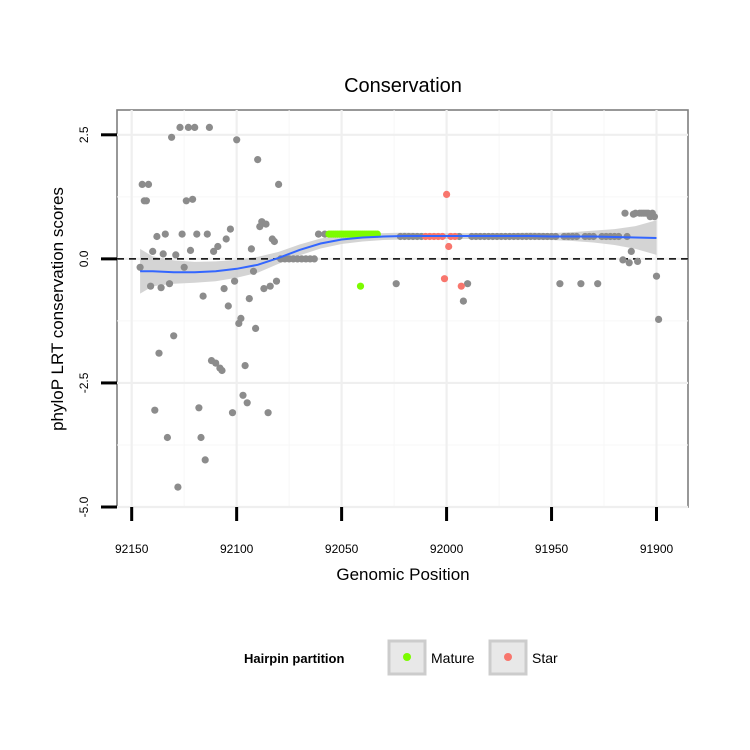  What do you see at coordinates (97, 321) in the screenshot?
I see `y-axis: -5.0 -2.5 0.0 2.5` at bounding box center [97, 321].